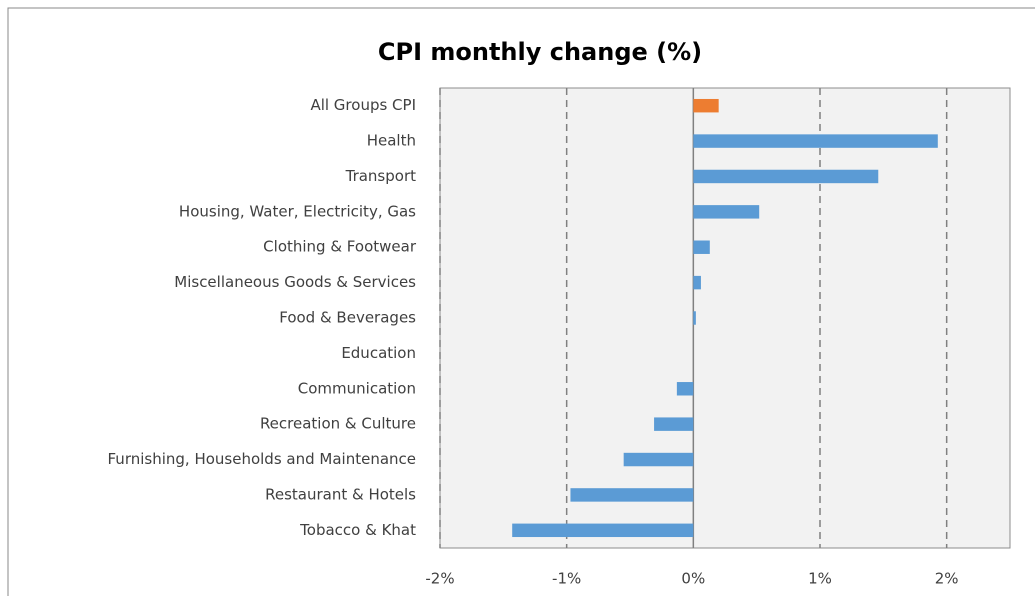 This screenshot has width=1035, height=596. What do you see at coordinates (347, 318) in the screenshot?
I see `y-tick-label: Food & Beverages` at bounding box center [347, 318].